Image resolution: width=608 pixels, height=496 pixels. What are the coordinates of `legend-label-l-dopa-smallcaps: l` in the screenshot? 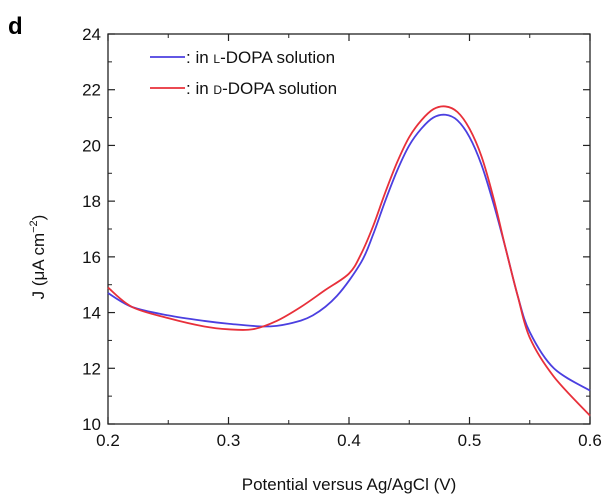 It's located at (216, 59).